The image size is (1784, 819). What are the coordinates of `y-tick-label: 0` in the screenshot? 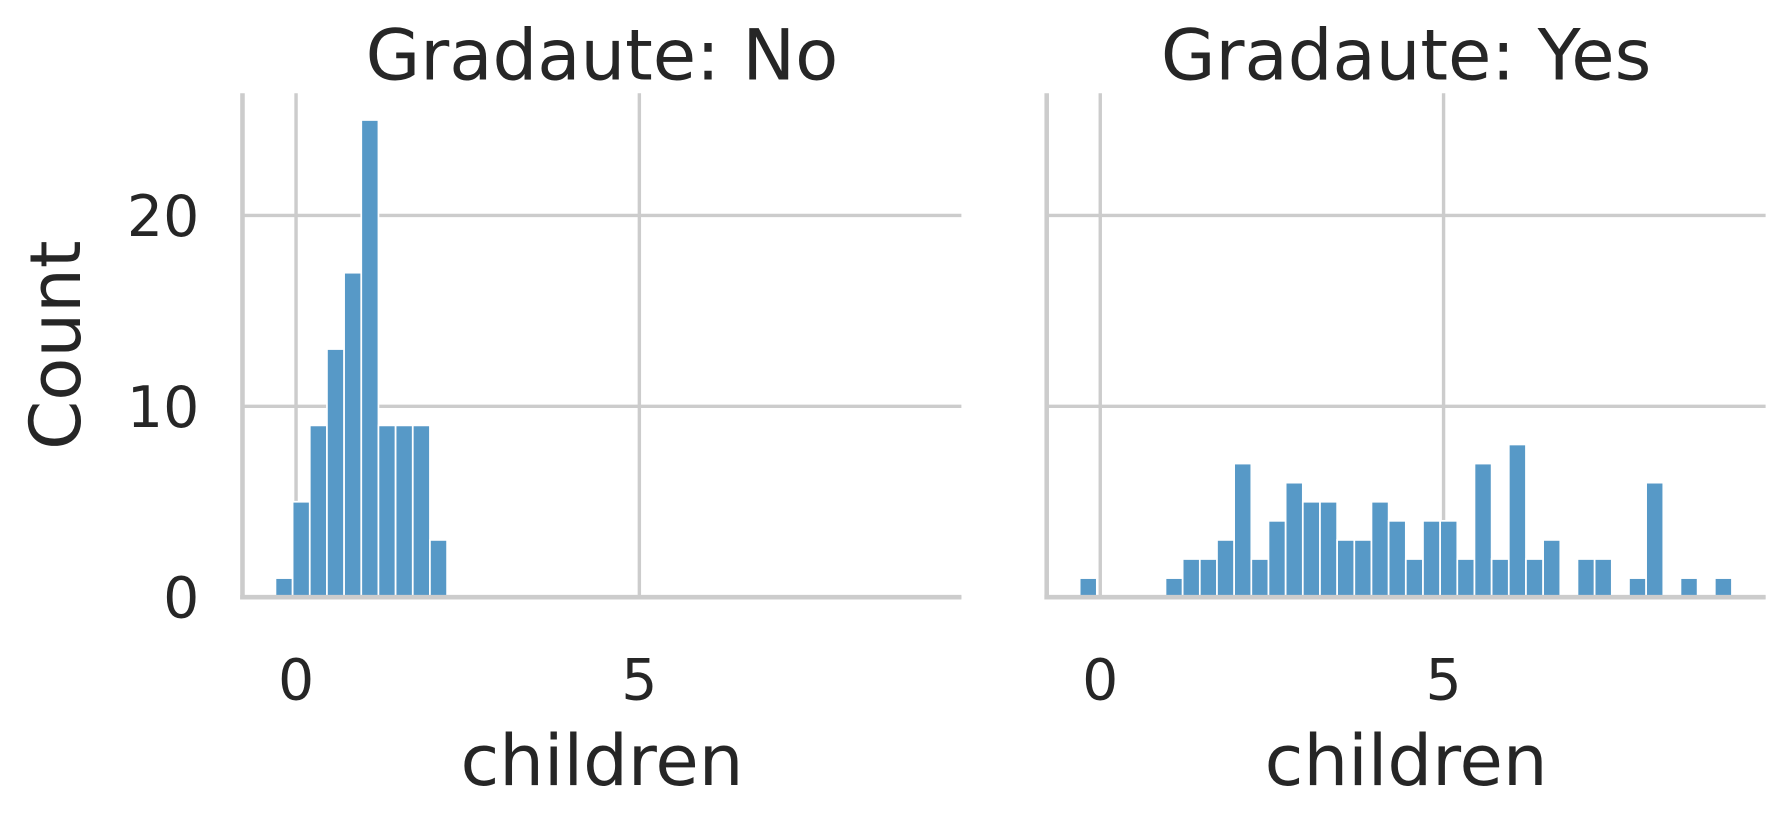 It's located at (181, 599).